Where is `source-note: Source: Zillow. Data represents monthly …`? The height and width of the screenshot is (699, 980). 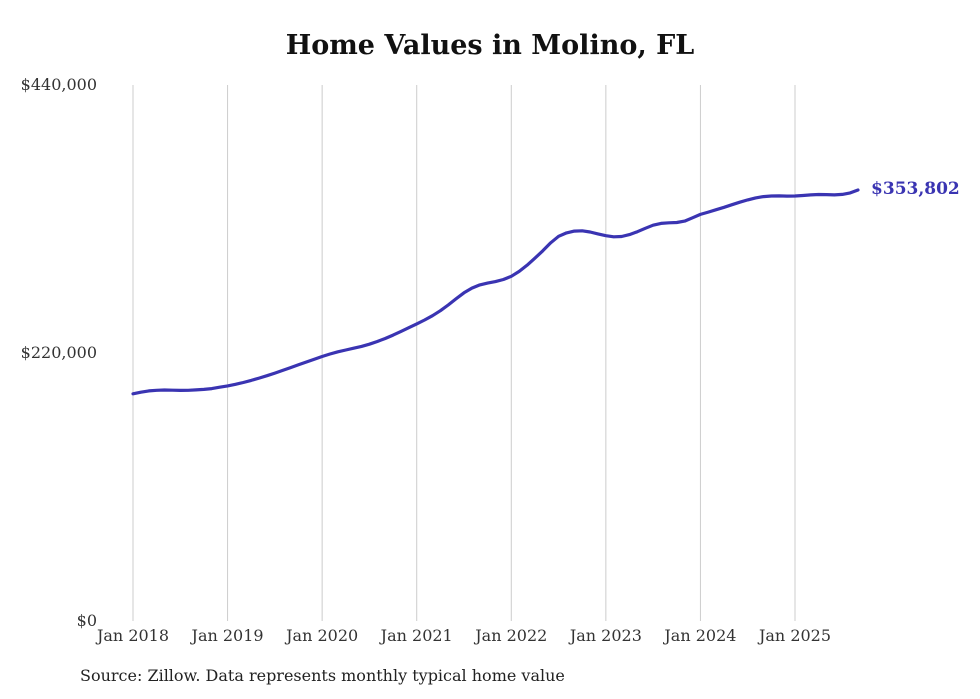
source-note: Source: Zillow. Data represents monthly … is located at coordinates (322, 675).